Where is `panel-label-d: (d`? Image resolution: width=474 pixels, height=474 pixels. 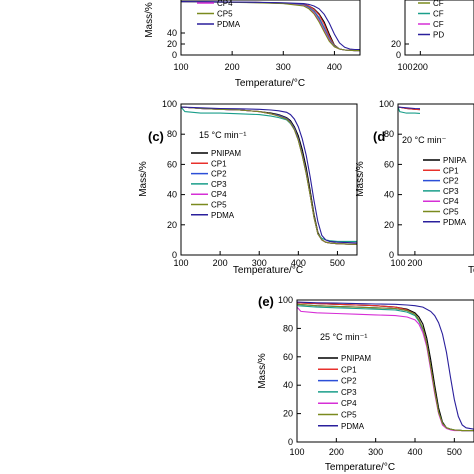 panel-label-d: (d is located at coordinates (379, 136).